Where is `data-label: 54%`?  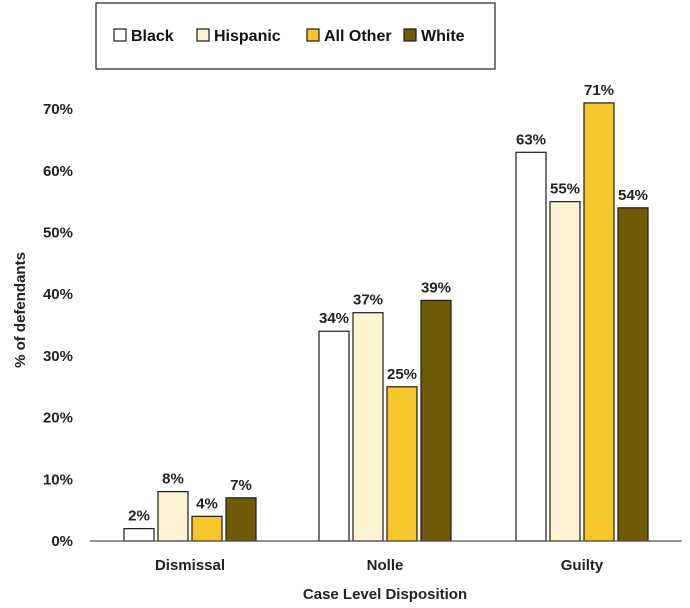 data-label: 54% is located at coordinates (633, 195).